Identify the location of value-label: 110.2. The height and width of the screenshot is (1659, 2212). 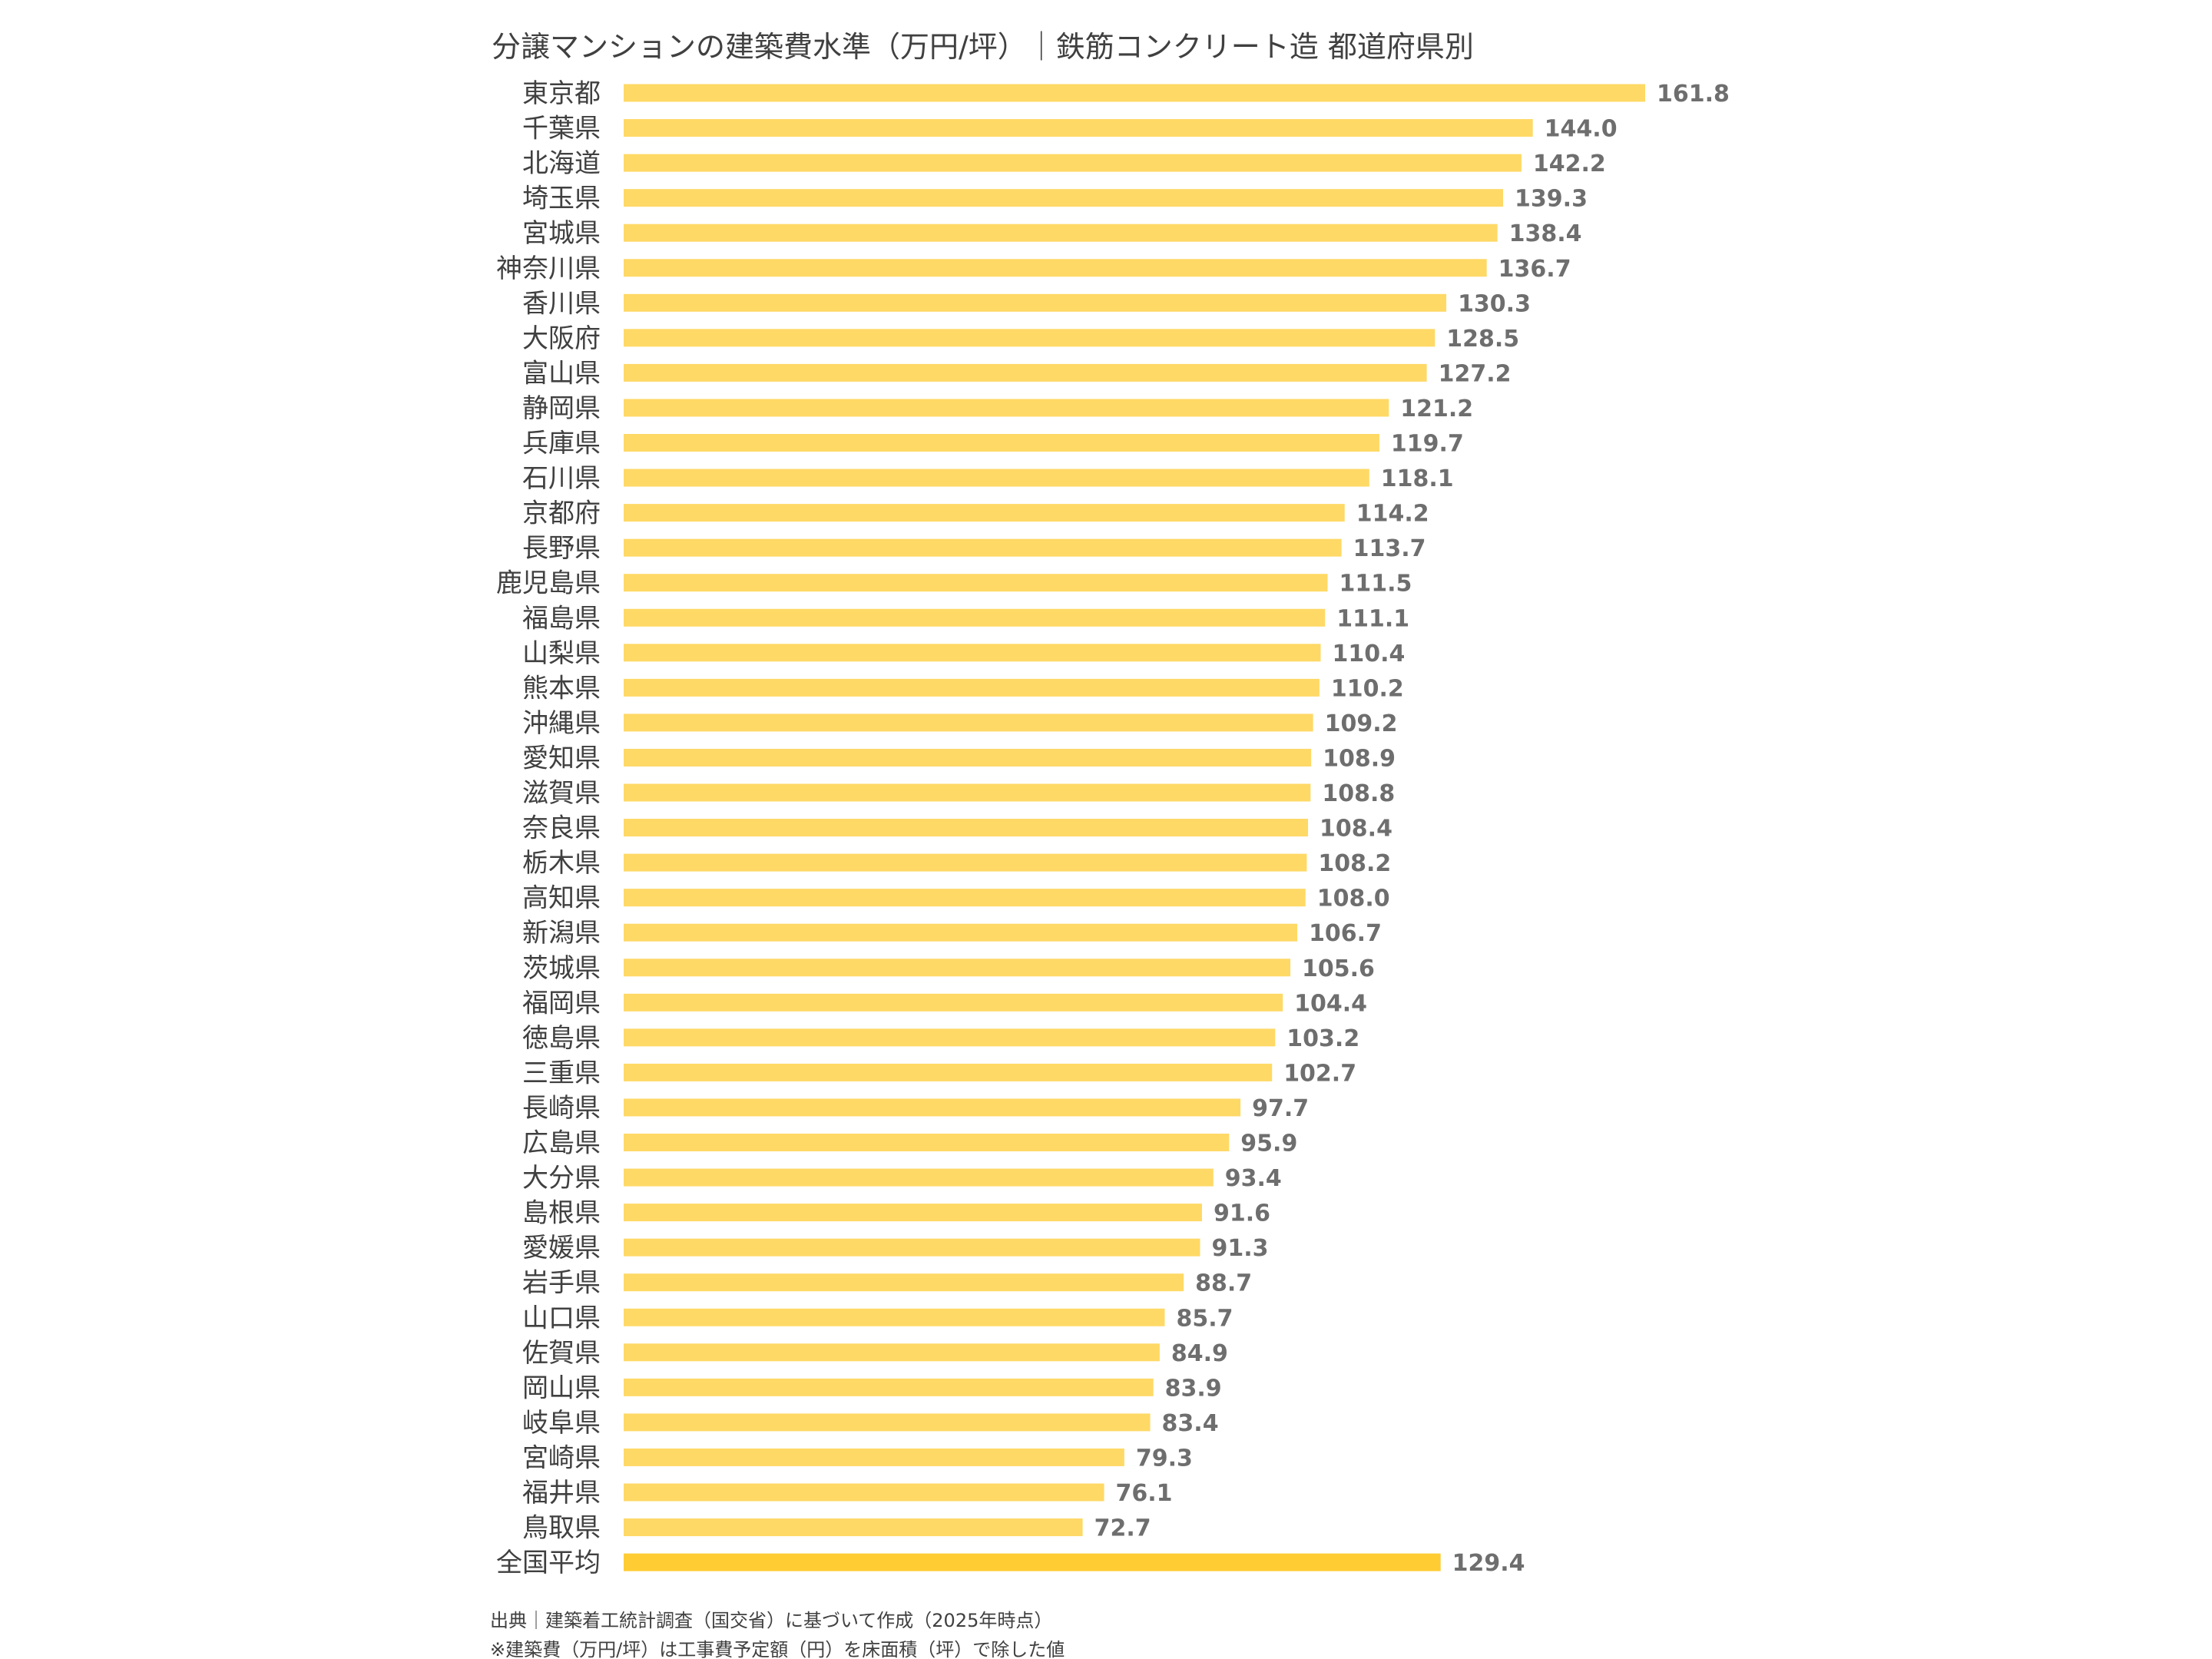
(1368, 689).